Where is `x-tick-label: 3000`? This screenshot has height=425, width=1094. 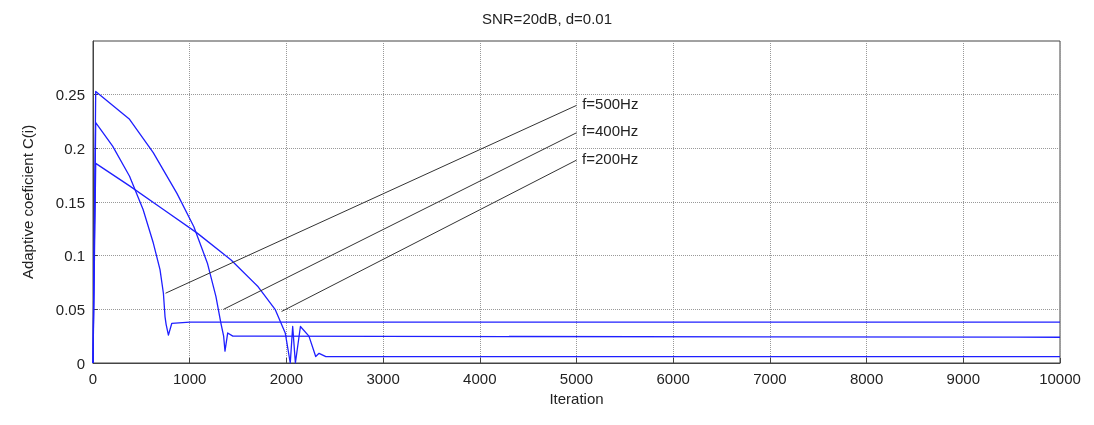
x-tick-label: 3000 is located at coordinates (383, 378).